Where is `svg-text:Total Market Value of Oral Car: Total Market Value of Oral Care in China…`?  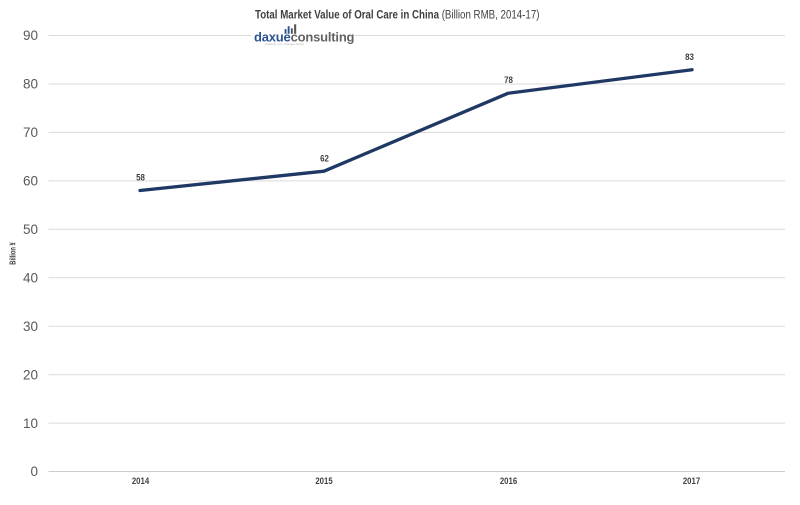 svg-text:Total Market Value of Oral Car: Total Market Value of Oral Care in China… is located at coordinates (397, 15).